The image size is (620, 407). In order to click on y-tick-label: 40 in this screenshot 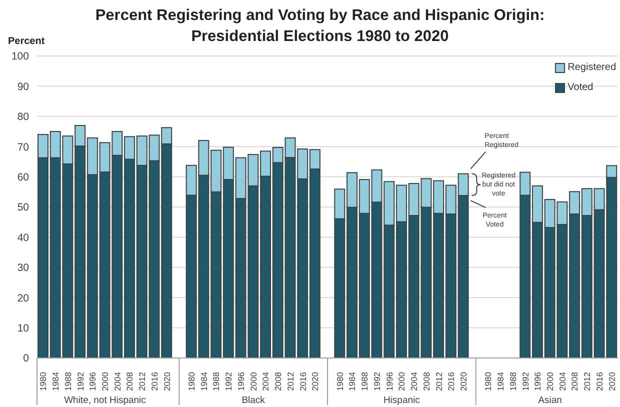, I will do `click(23, 238)`.